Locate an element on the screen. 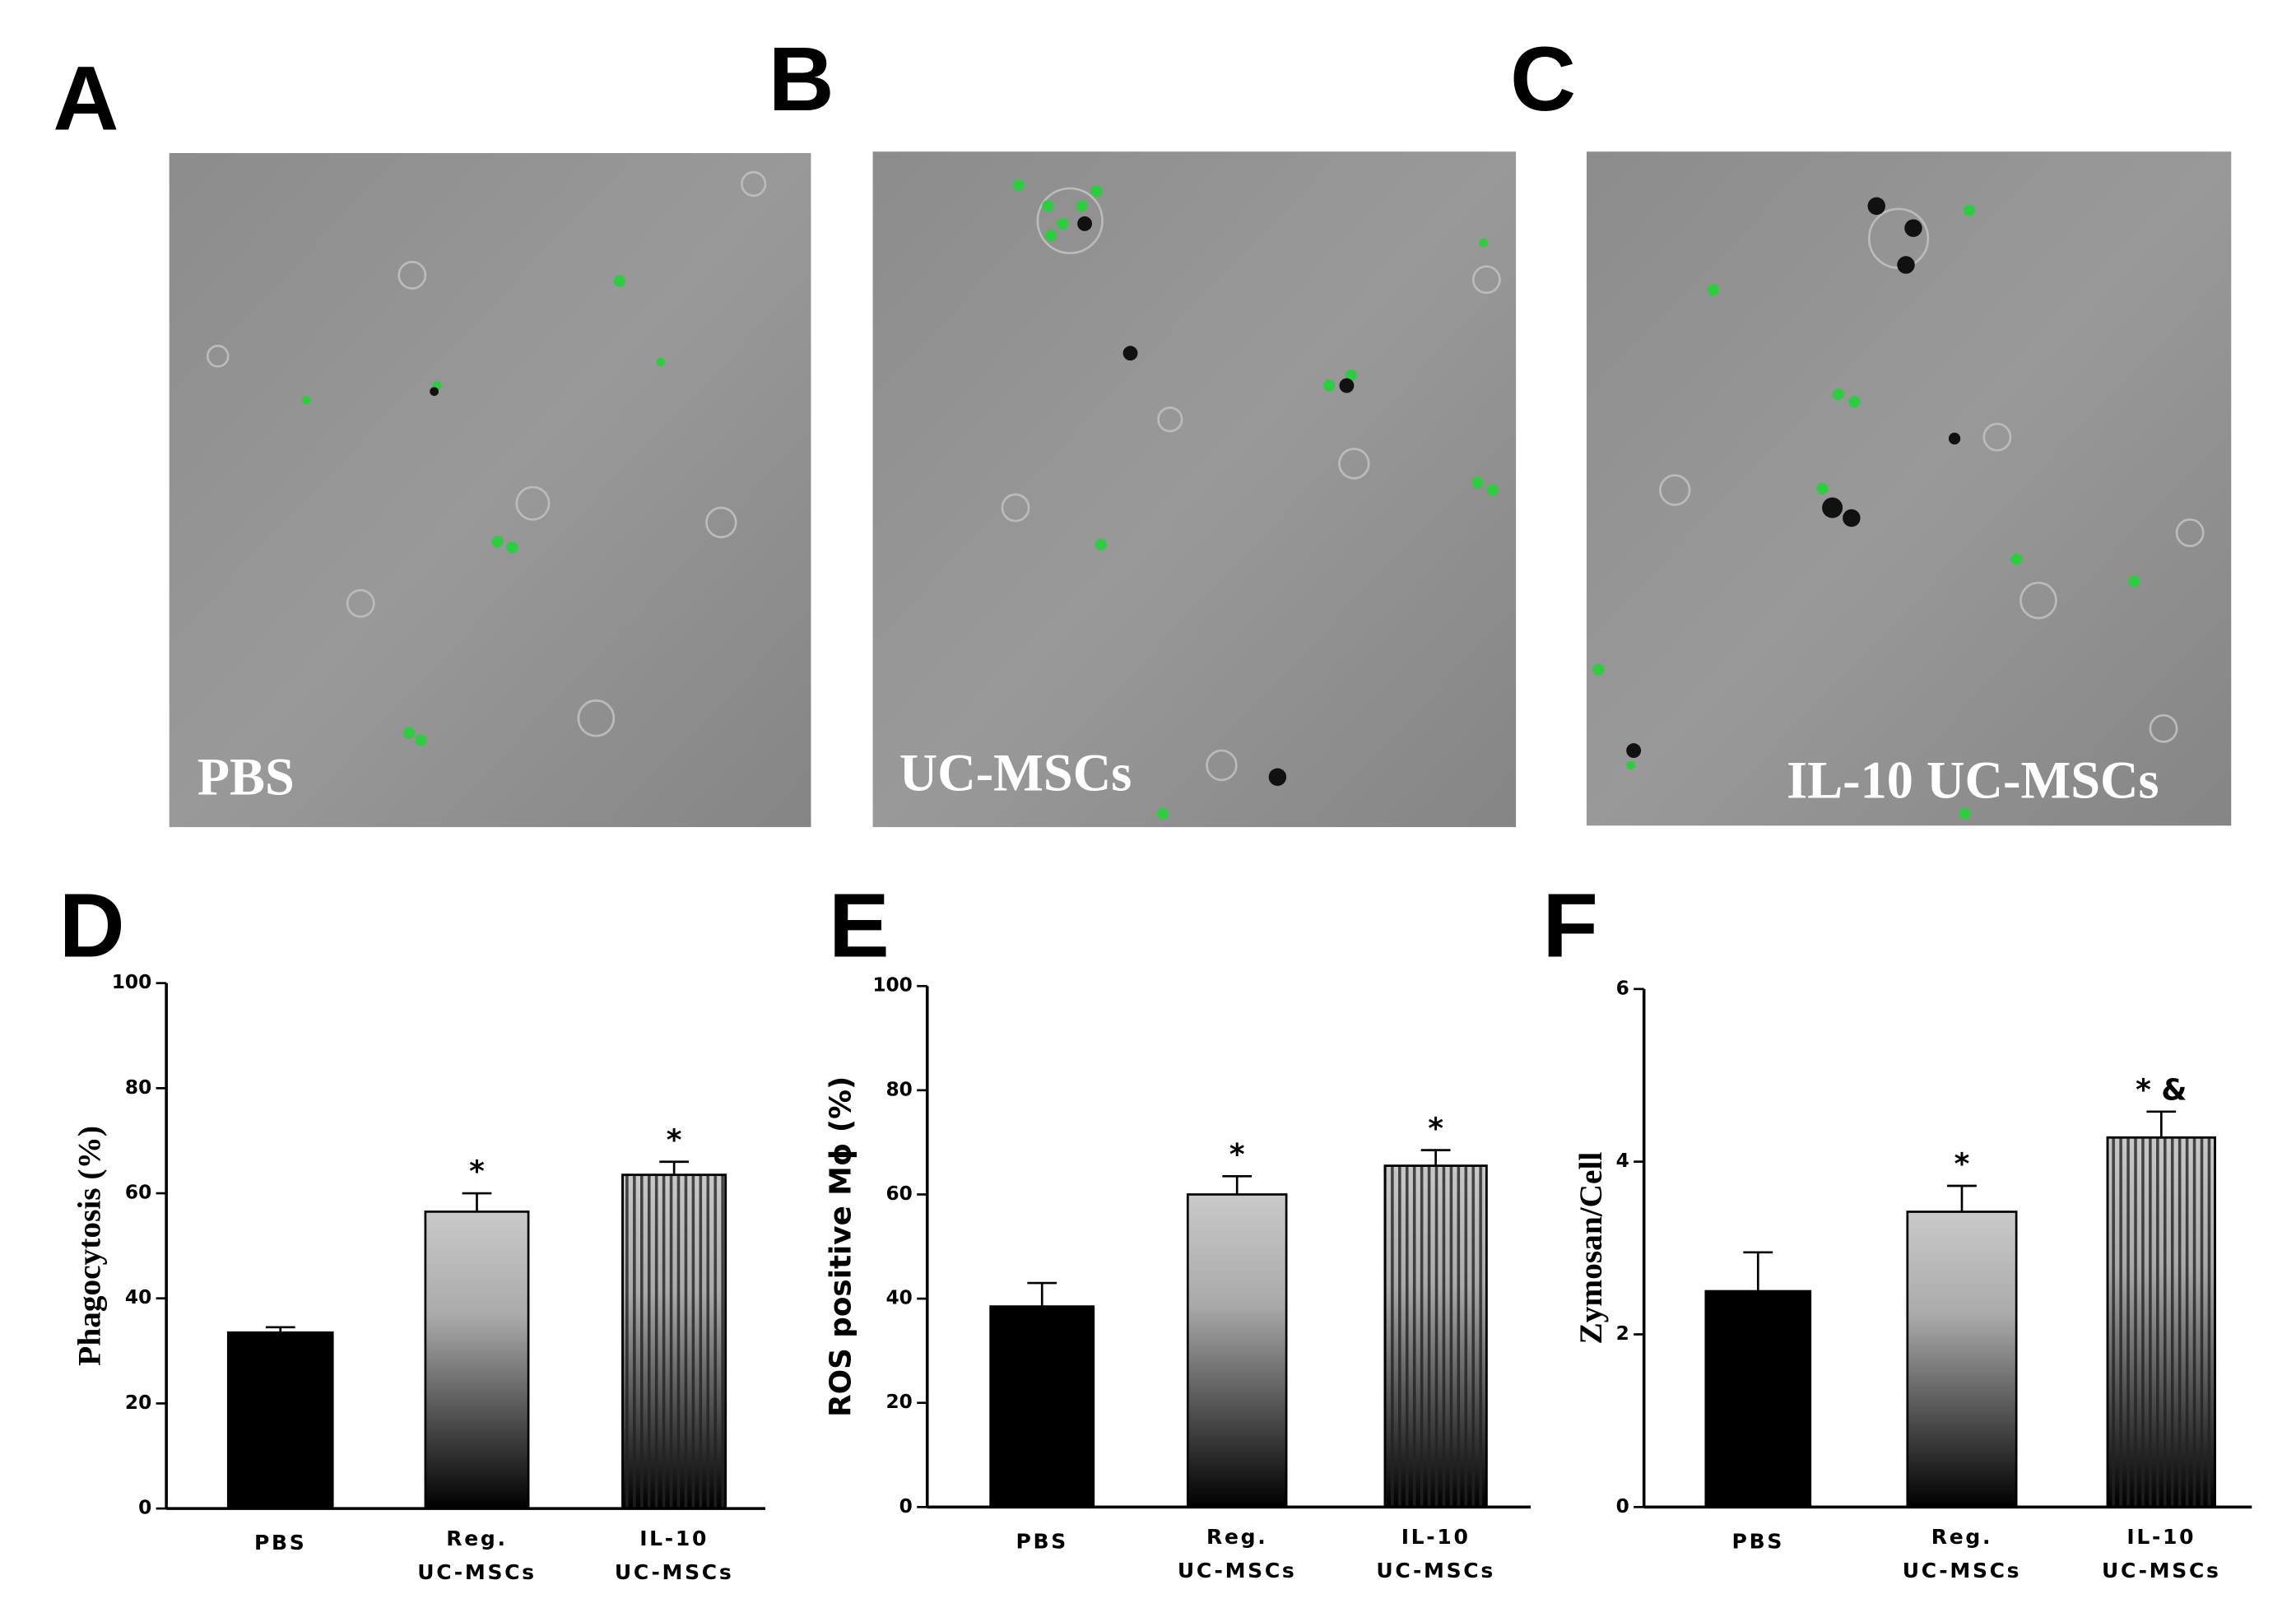 This screenshot has width=2296, height=1608. image-label: UC-MSCs is located at coordinates (1016, 772).